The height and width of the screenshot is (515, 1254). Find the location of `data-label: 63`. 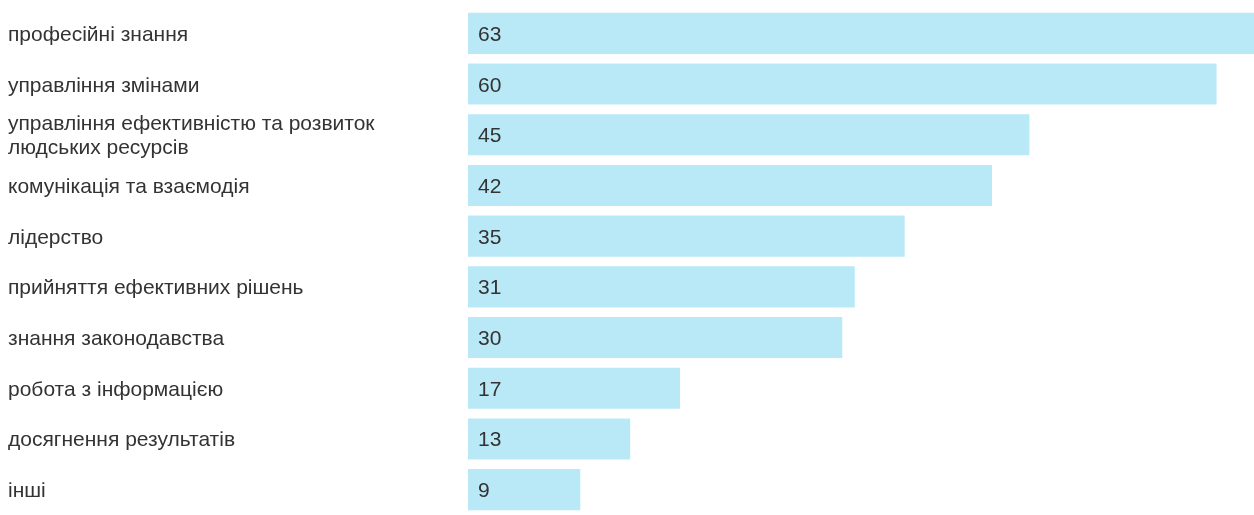

data-label: 63 is located at coordinates (490, 33).